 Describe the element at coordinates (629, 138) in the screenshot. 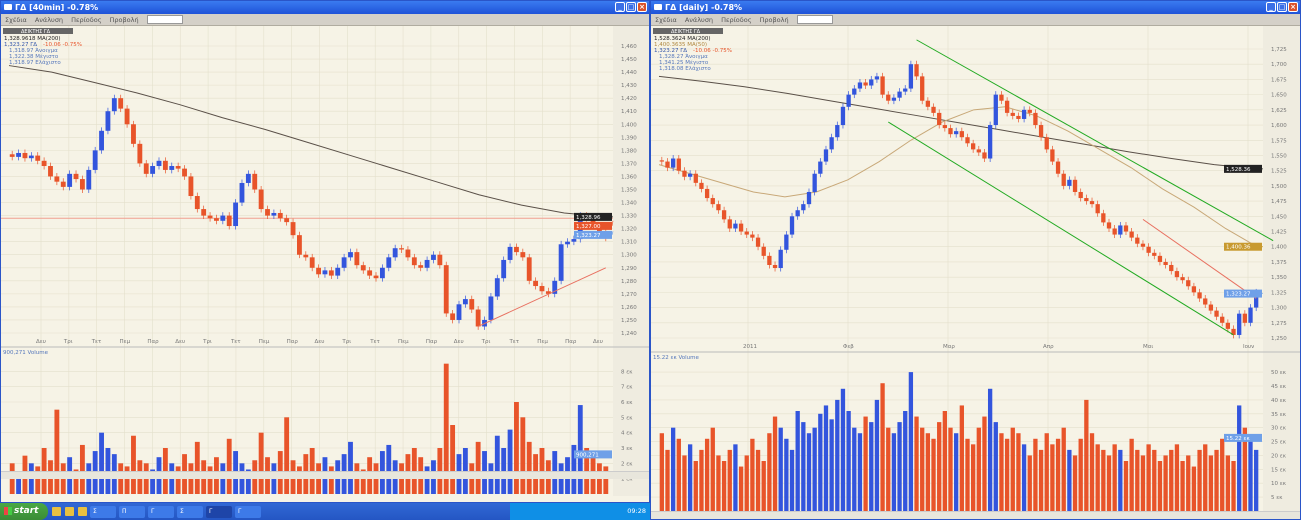

I see `price-tick-label: 1,390` at that location.